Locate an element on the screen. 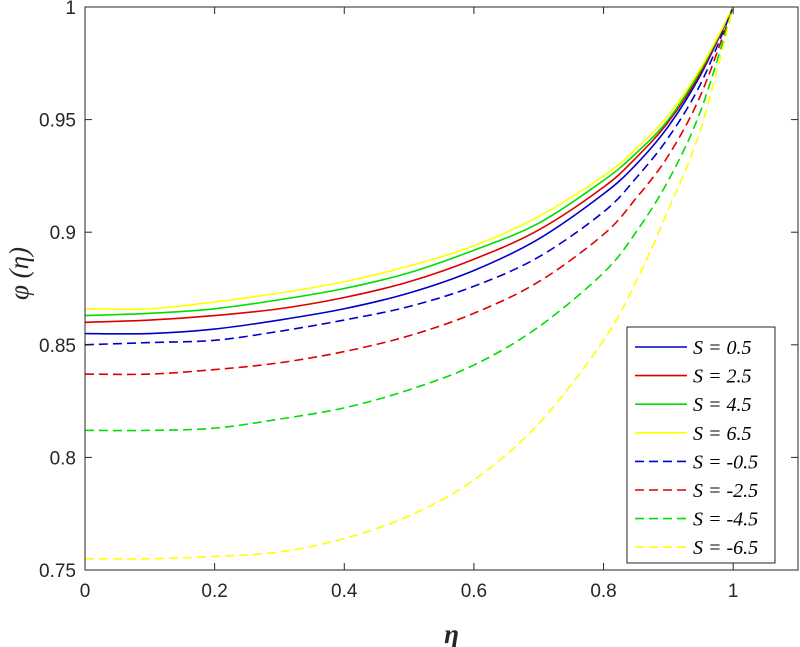 The image size is (800, 647). x-tick-label: 0.4 is located at coordinates (344, 591).